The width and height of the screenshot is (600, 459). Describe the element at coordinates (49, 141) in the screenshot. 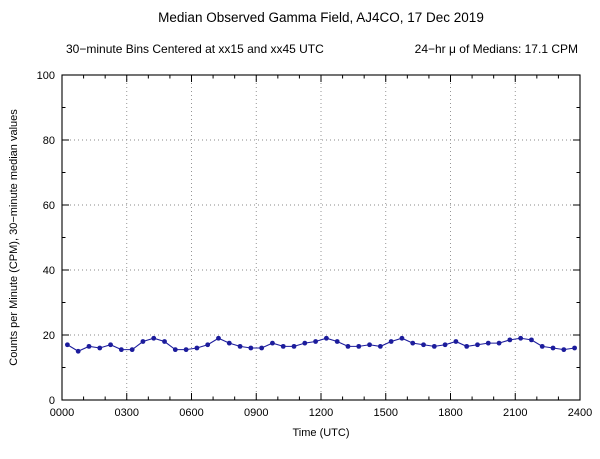

I see `y-tick-label: 80` at that location.